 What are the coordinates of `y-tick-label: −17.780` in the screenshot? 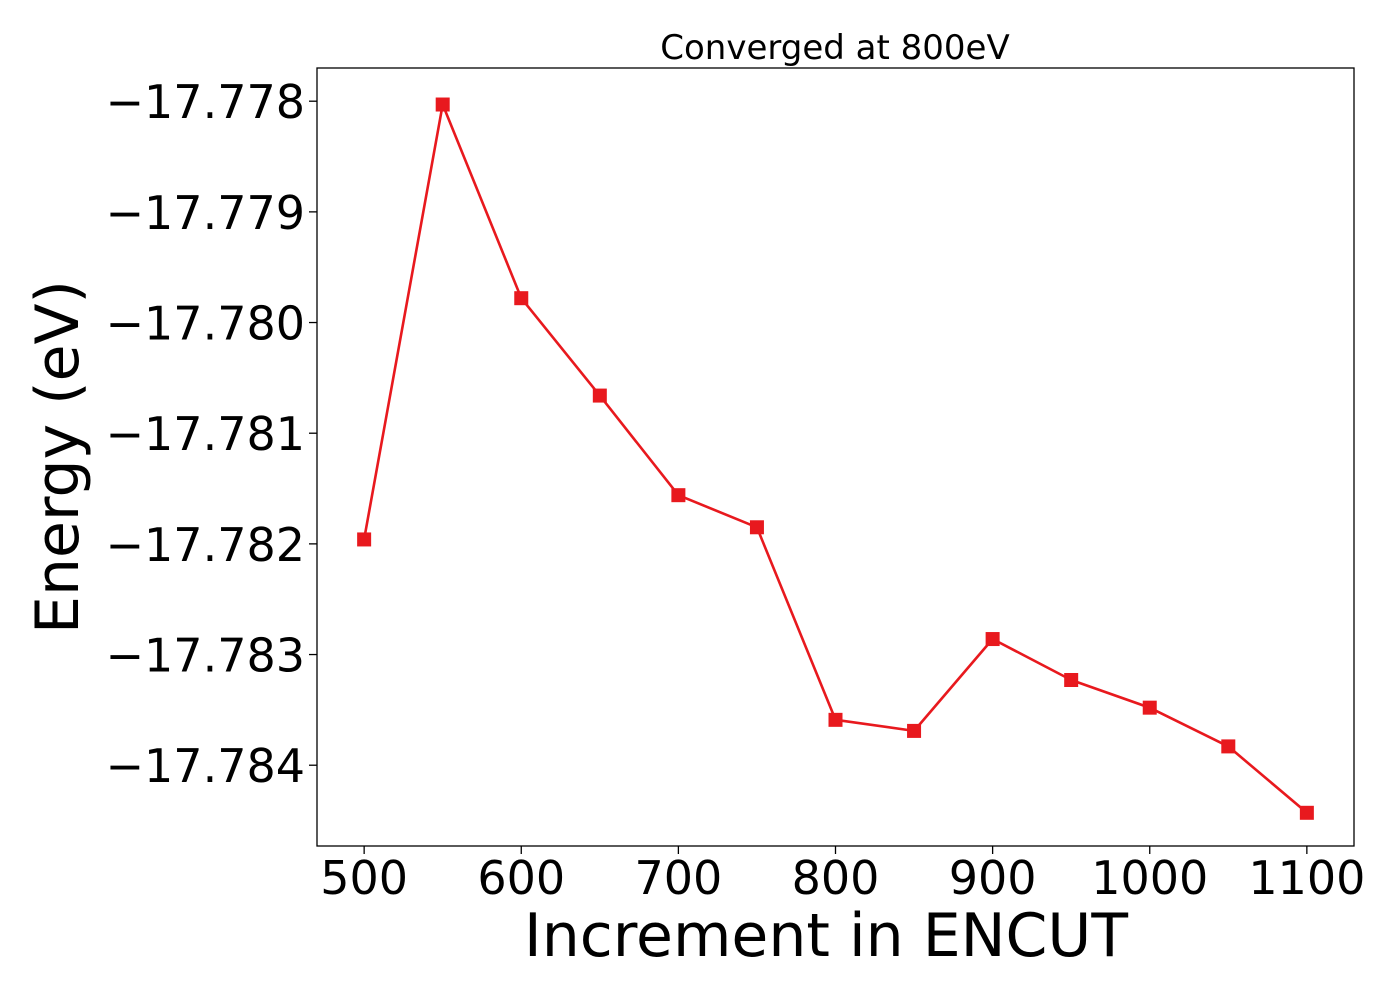 It's located at (206, 324).